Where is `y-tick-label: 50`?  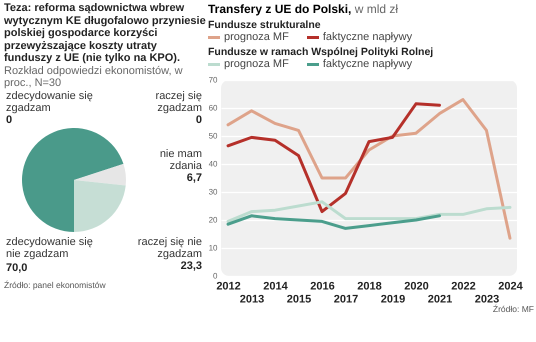 y-tick-label: 50 is located at coordinates (213, 136).